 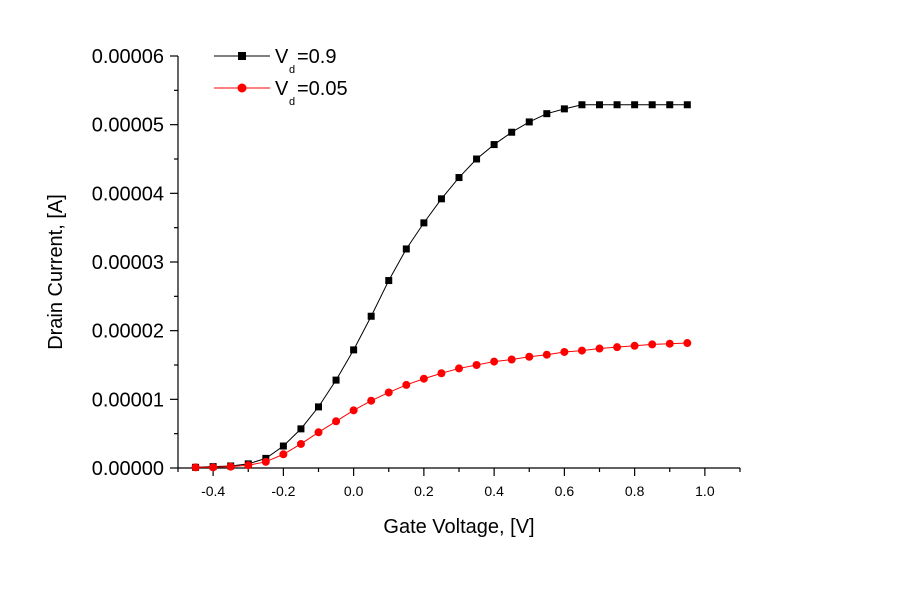 I want to click on y-tick-label: 0.00002, so click(x=128, y=332).